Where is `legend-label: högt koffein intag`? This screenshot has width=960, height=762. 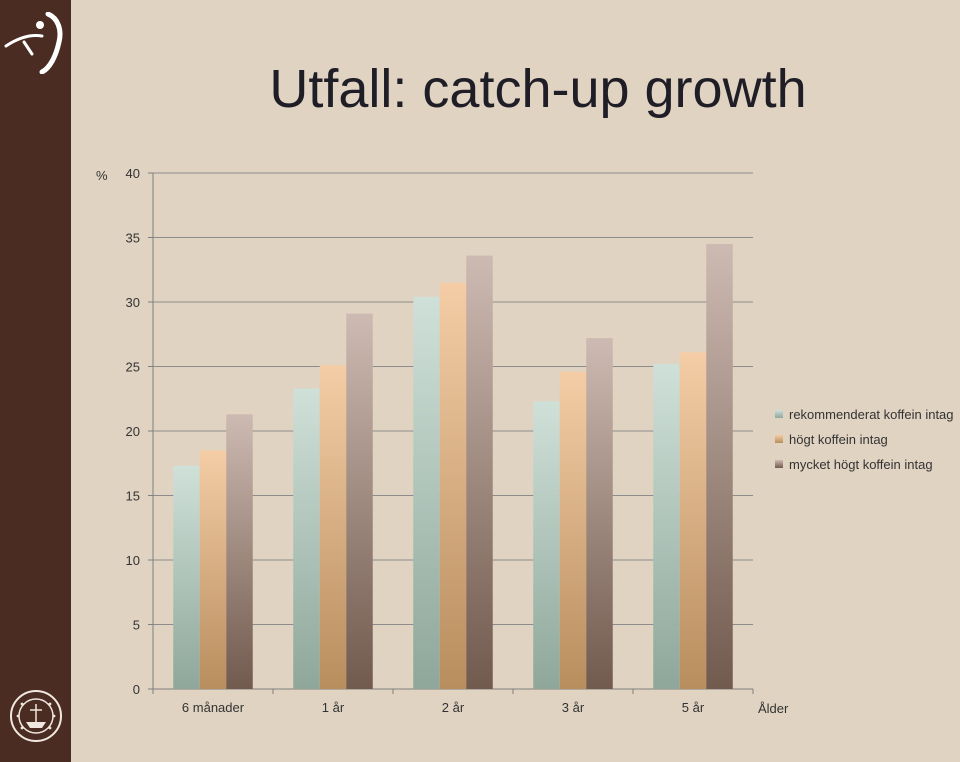 legend-label: högt koffein intag is located at coordinates (838, 439).